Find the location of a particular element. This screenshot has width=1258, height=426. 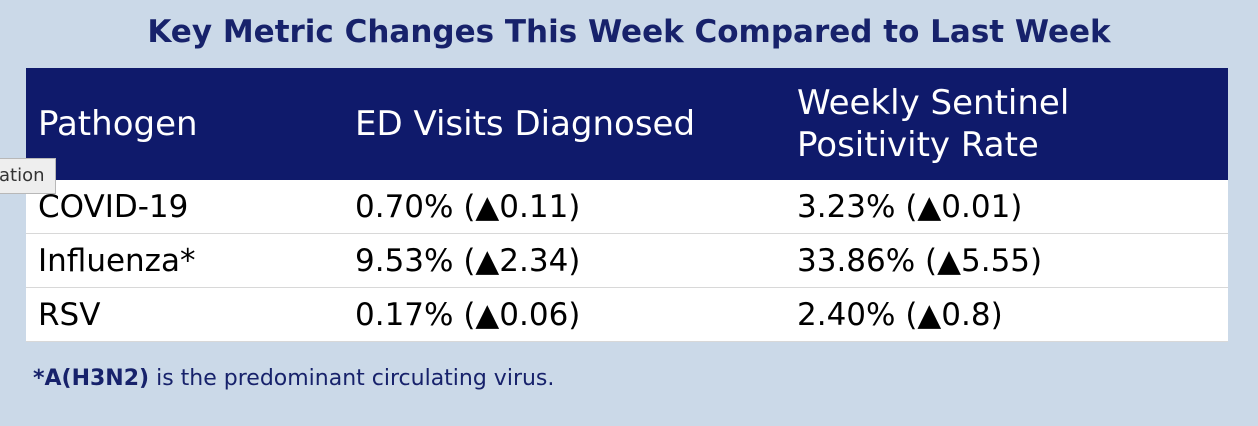

header-cell: ED Visits Diagnosed is located at coordinates (525, 124).